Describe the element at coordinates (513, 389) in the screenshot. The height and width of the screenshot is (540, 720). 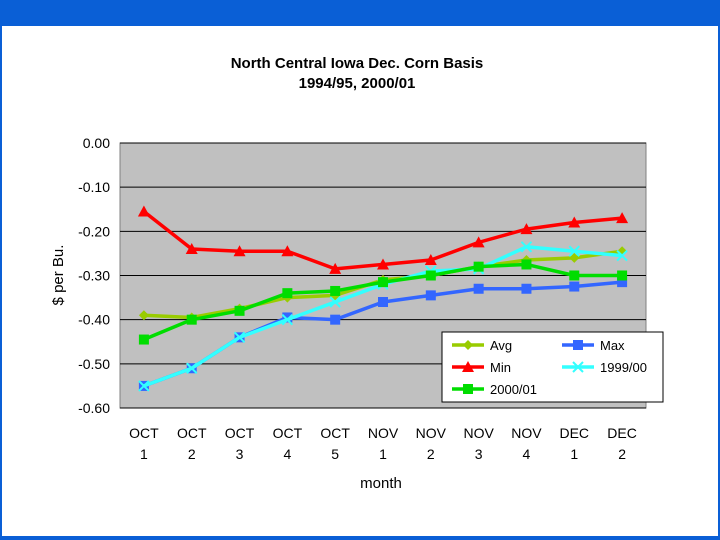
I see `legend-label: 2000/01` at that location.